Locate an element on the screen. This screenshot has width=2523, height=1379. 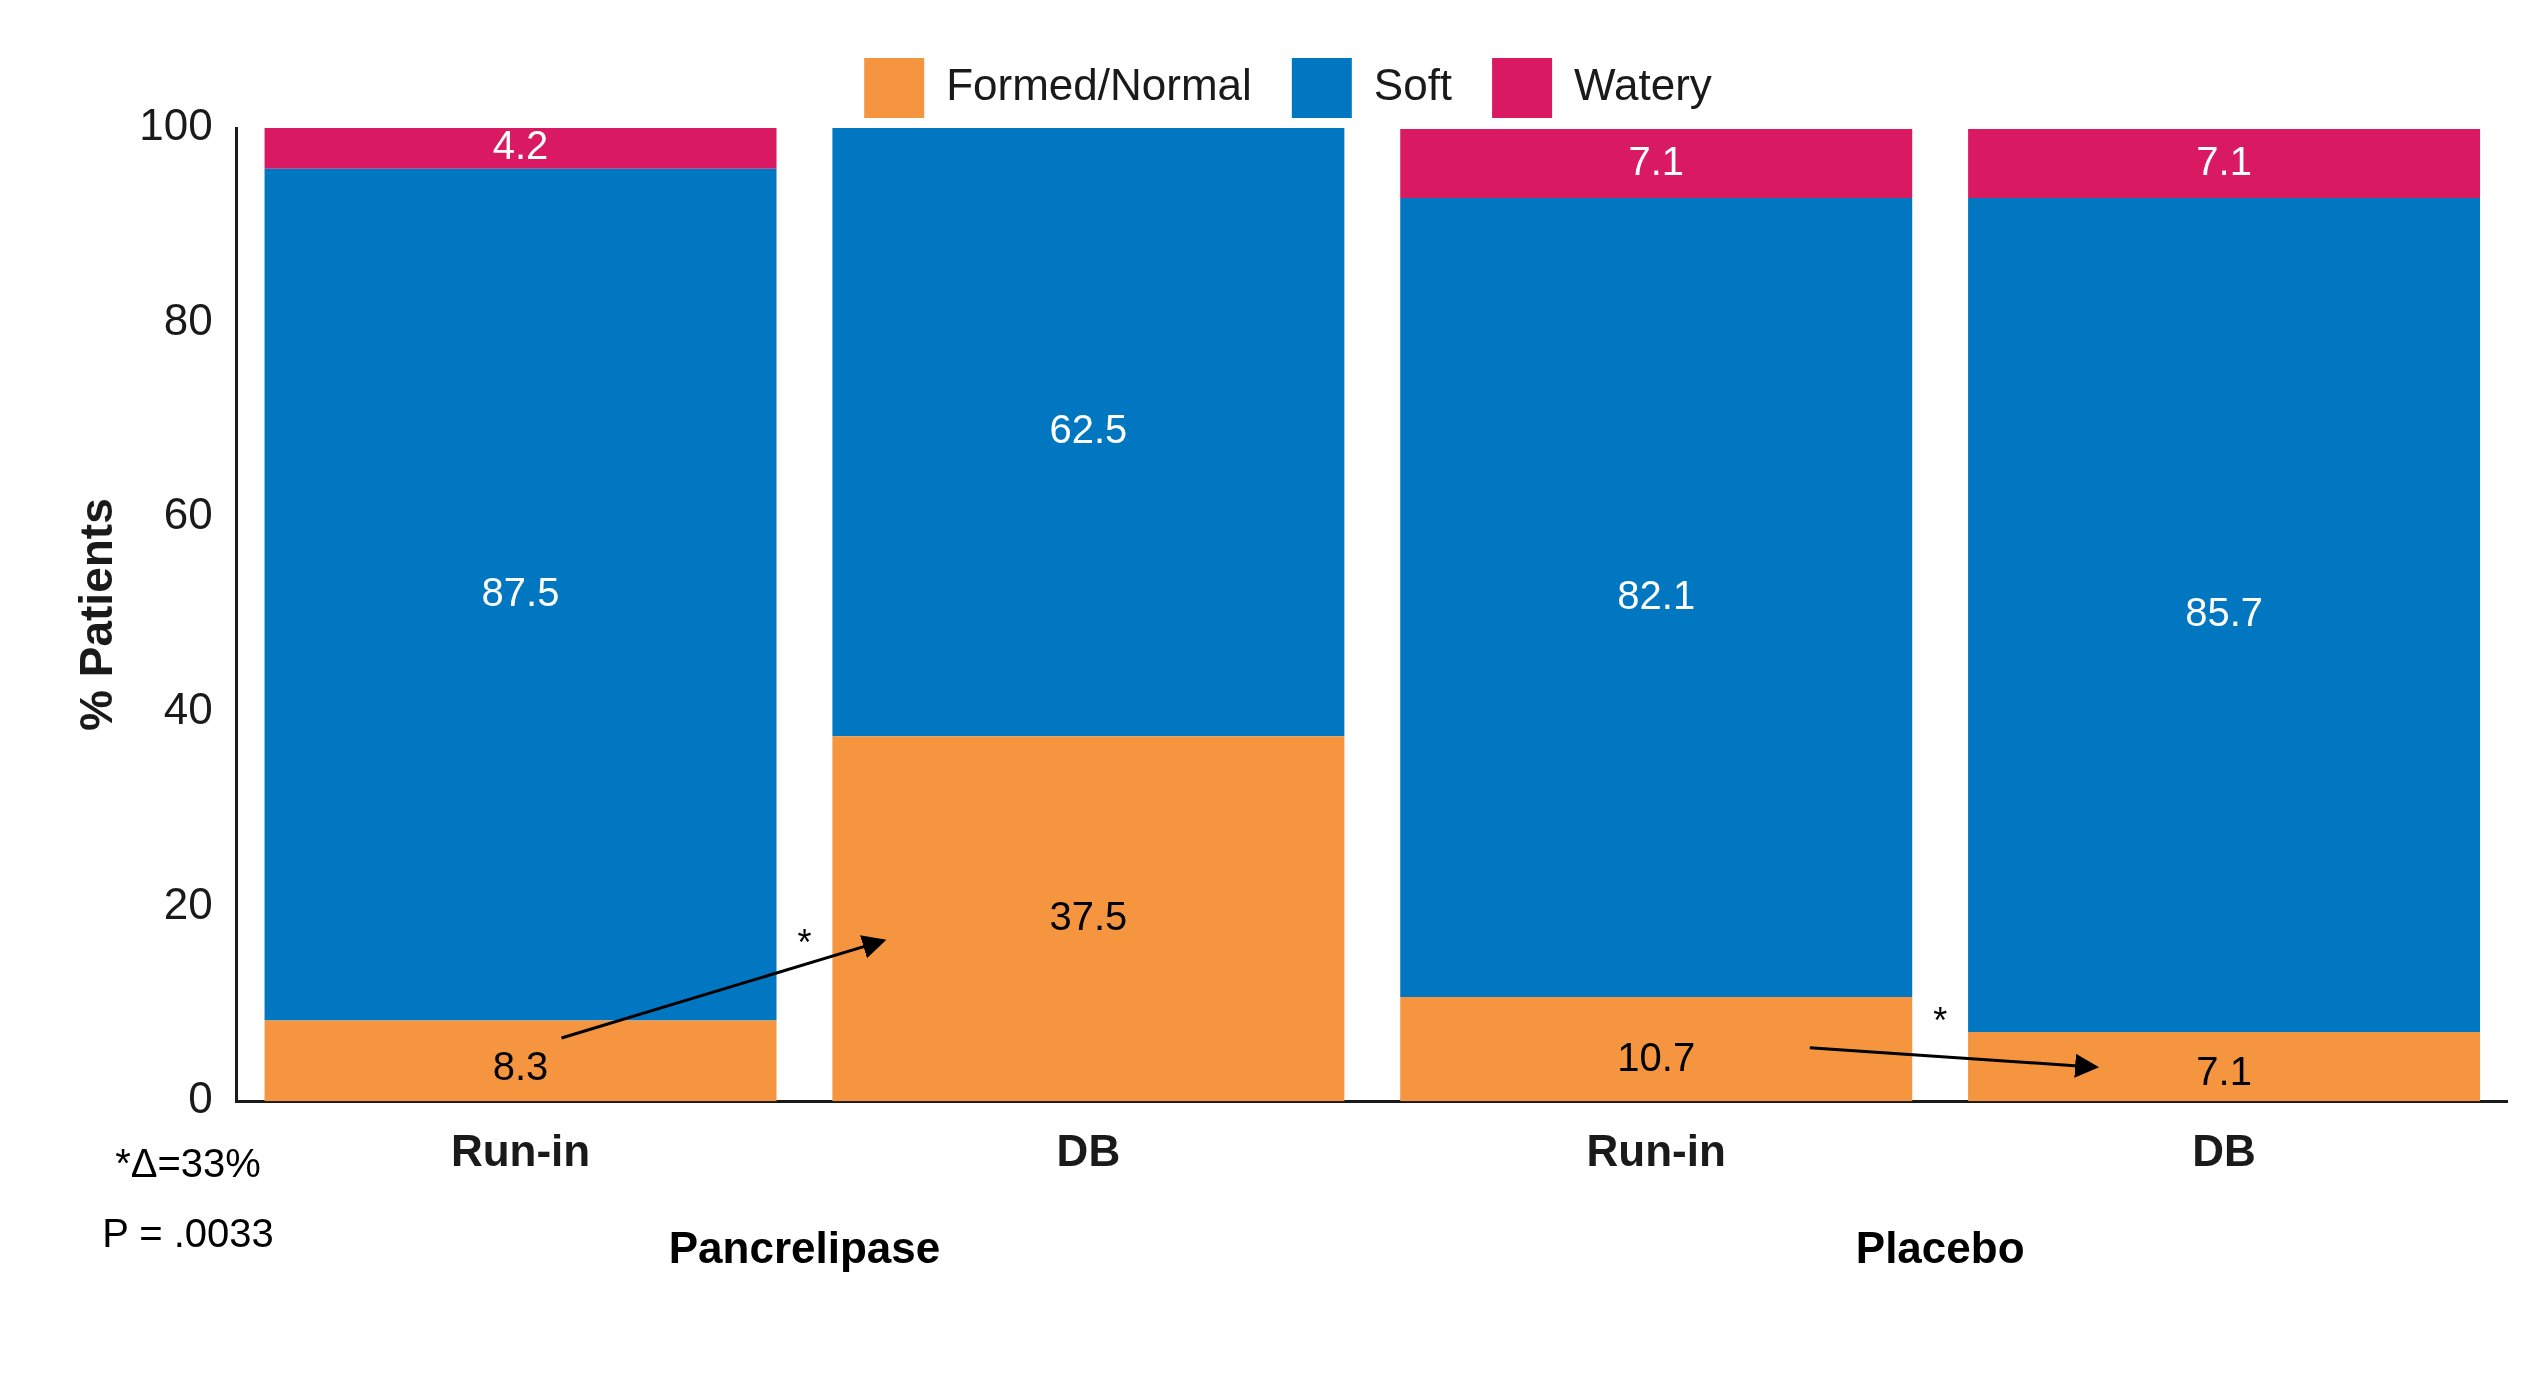
text: P = .0033 is located at coordinates (188, 1233).